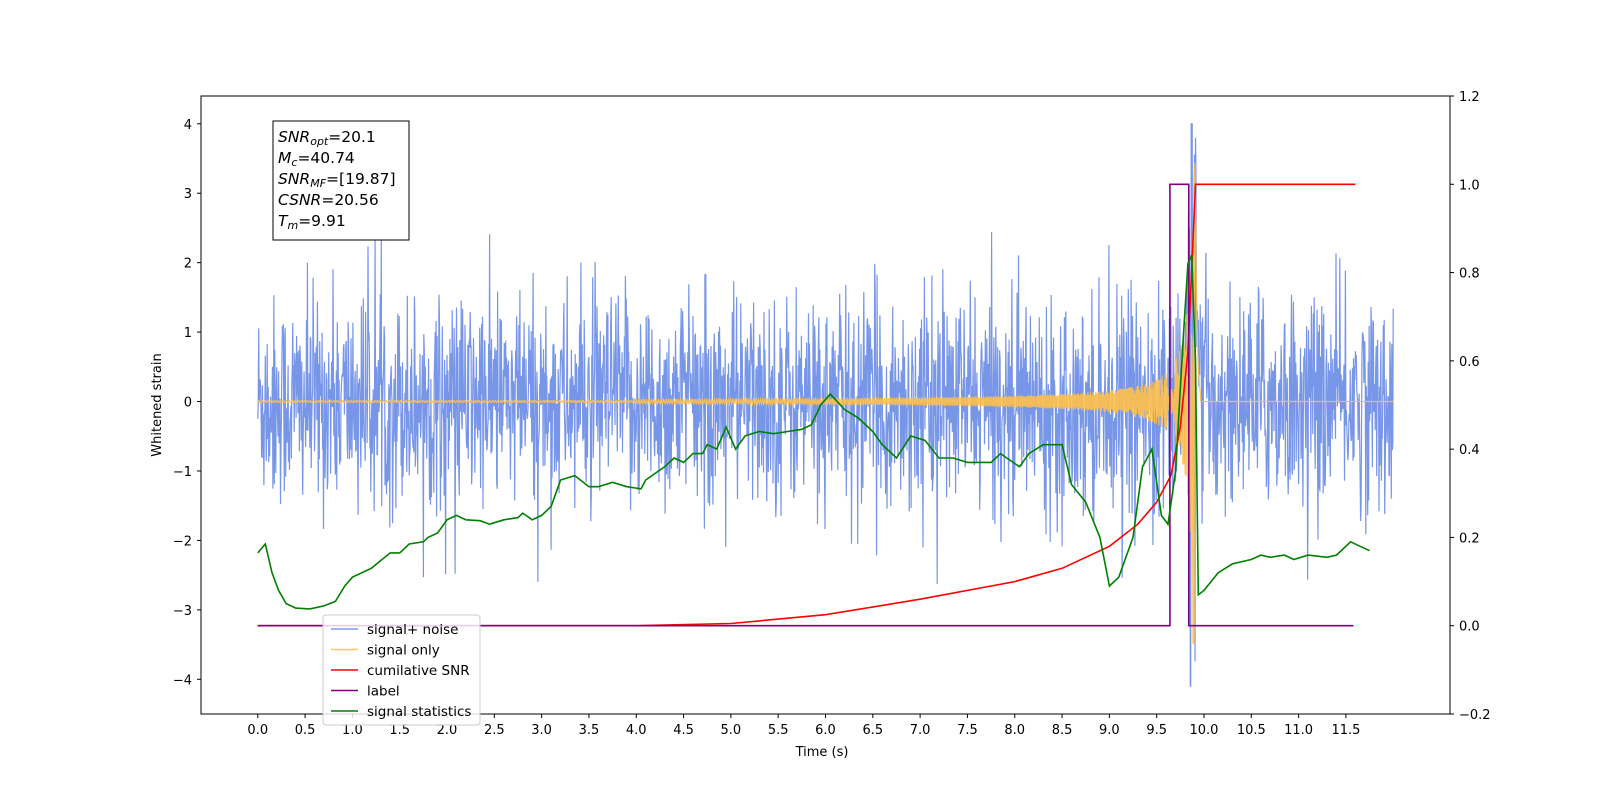 The width and height of the screenshot is (1600, 800). What do you see at coordinates (188, 264) in the screenshot?
I see `y-left-tick-label: 2` at bounding box center [188, 264].